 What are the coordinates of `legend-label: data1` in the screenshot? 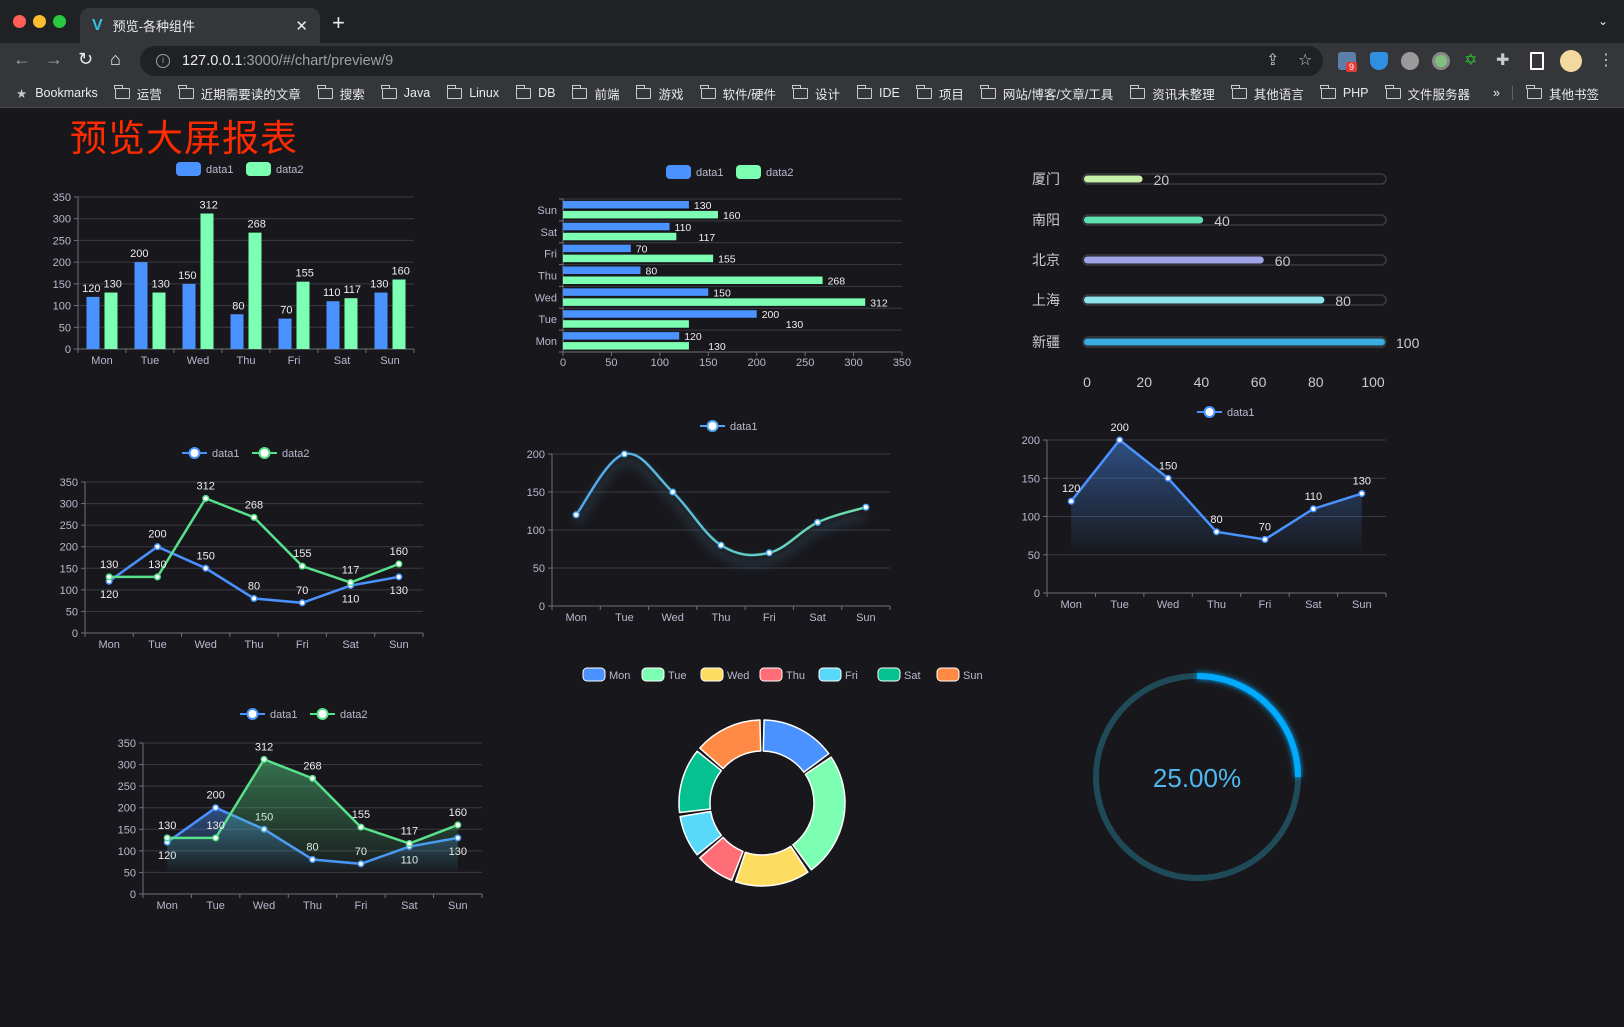 It's located at (1241, 413).